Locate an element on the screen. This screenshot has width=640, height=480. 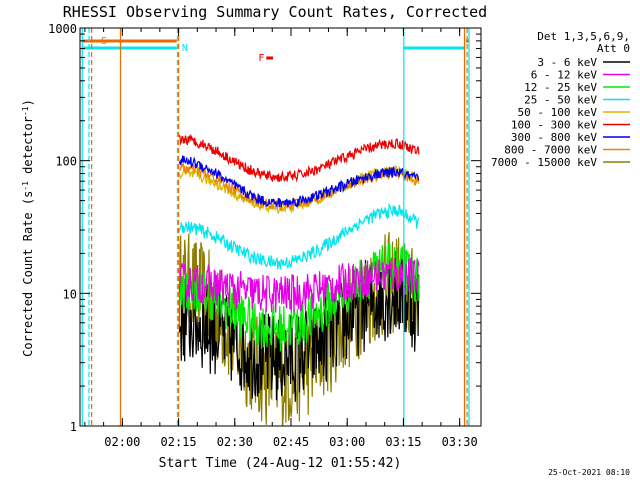
y-tick-label-1: 10 is located at coordinates (70, 294).